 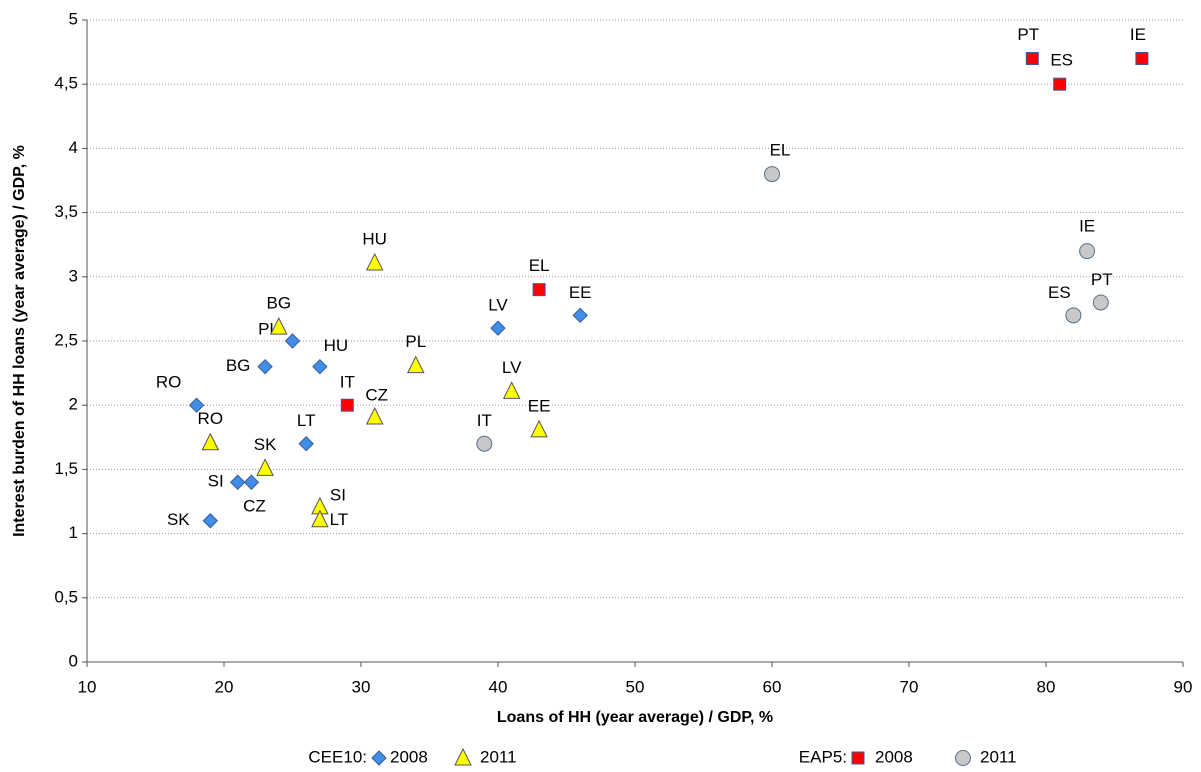 I want to click on legend-title: EAP5:, so click(x=823, y=756).